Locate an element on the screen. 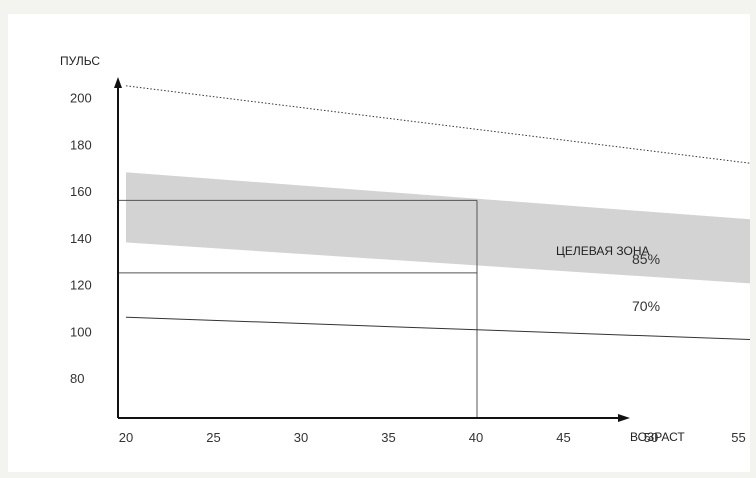  y-tick-label: 120 is located at coordinates (81, 285).